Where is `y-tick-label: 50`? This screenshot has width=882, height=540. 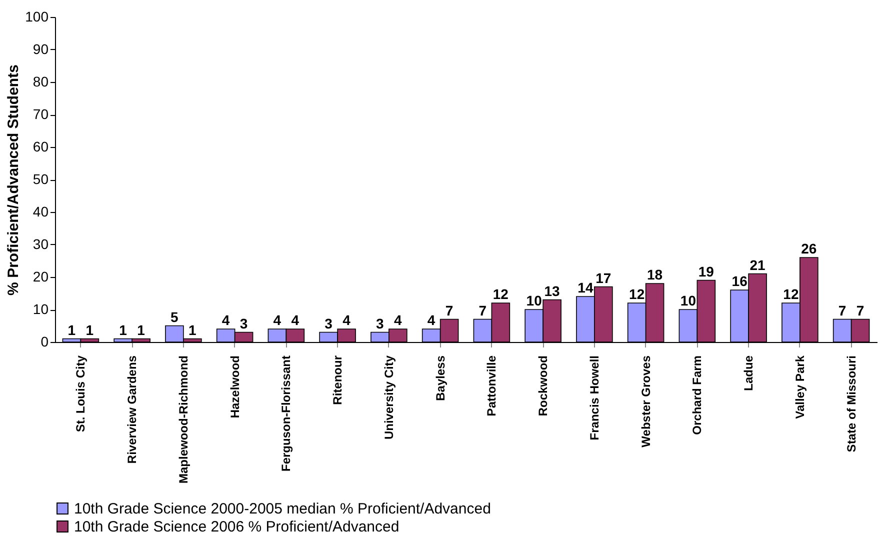 y-tick-label: 50 is located at coordinates (40, 179).